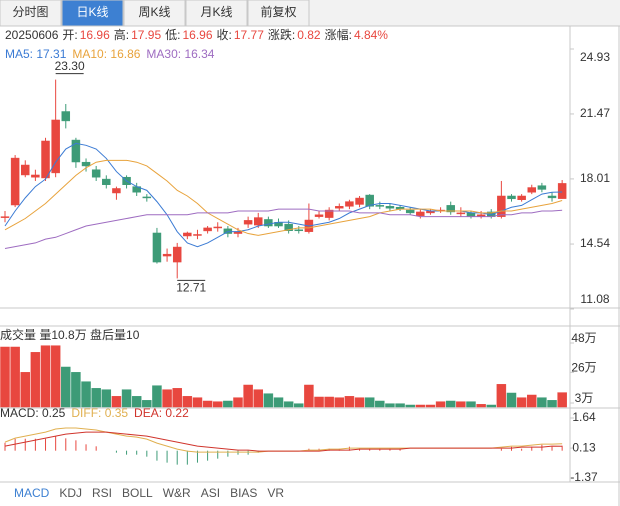 The width and height of the screenshot is (620, 506). I want to click on y-tick-label: 11.08, so click(594, 299).